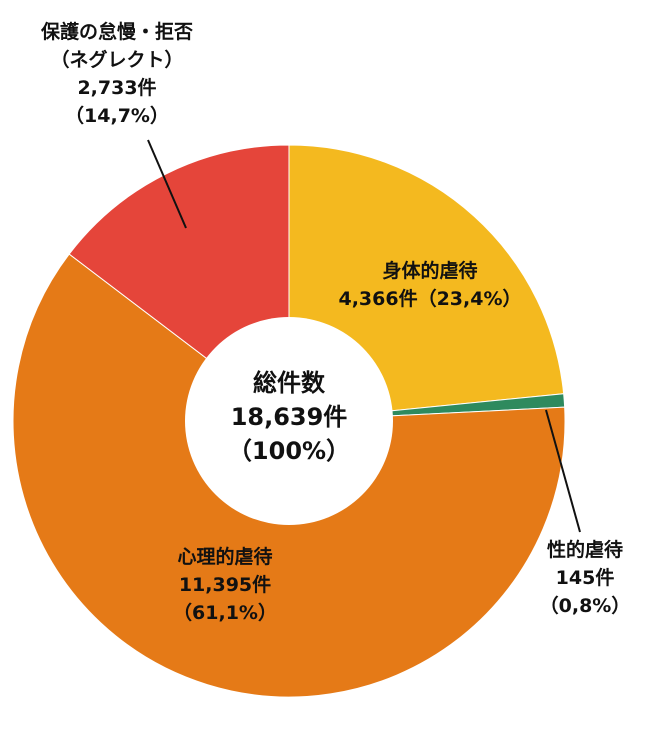  I want to click on center-title: 総件数, so click(289, 383).